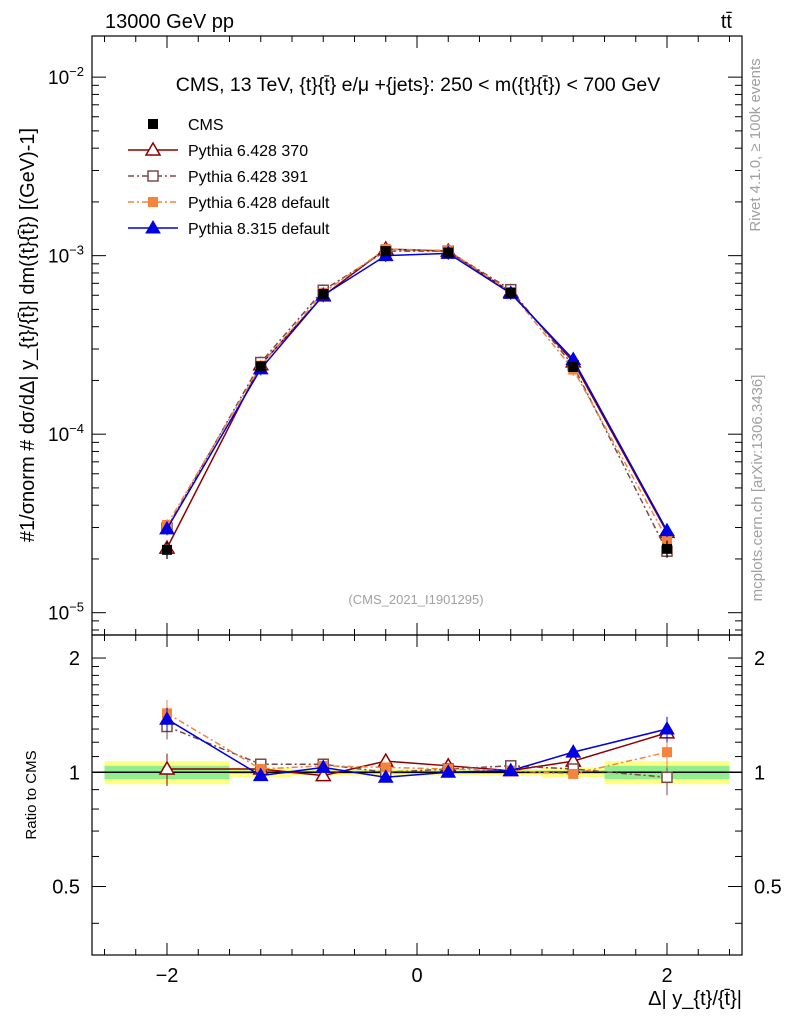  Describe the element at coordinates (74, 773) in the screenshot. I see `y-tick-label-ratio: 1` at that location.